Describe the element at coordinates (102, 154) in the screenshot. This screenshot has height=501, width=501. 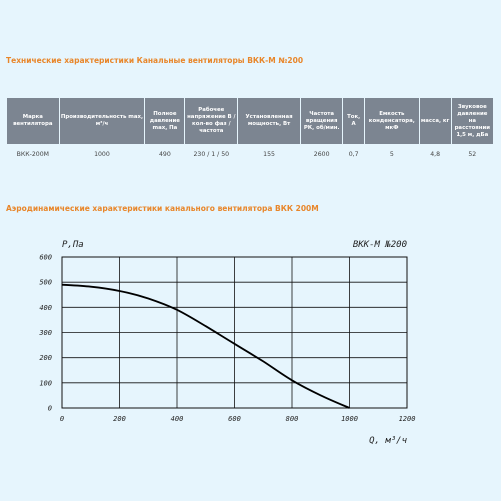
I see `cell-capacity: 1000` at that location.